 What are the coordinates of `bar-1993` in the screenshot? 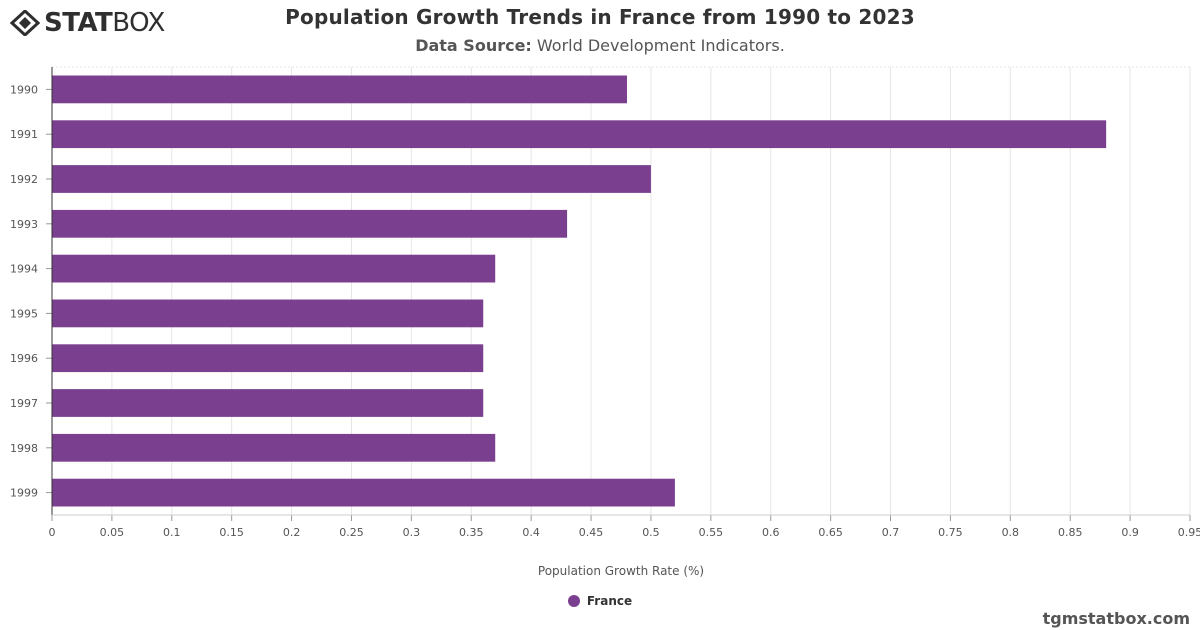 It's located at (310, 223).